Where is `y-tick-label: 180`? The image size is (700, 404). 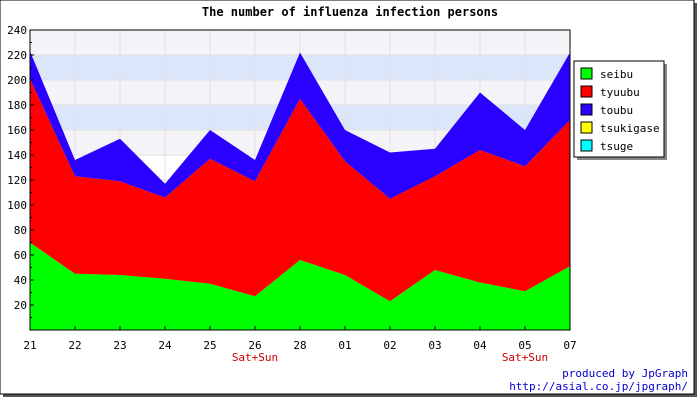
y-tick-label: 180 is located at coordinates (17, 105).